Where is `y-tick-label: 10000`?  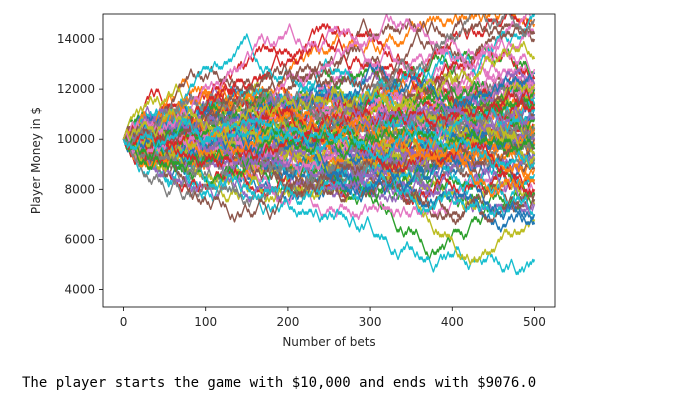 y-tick-label: 10000 is located at coordinates (76, 139).